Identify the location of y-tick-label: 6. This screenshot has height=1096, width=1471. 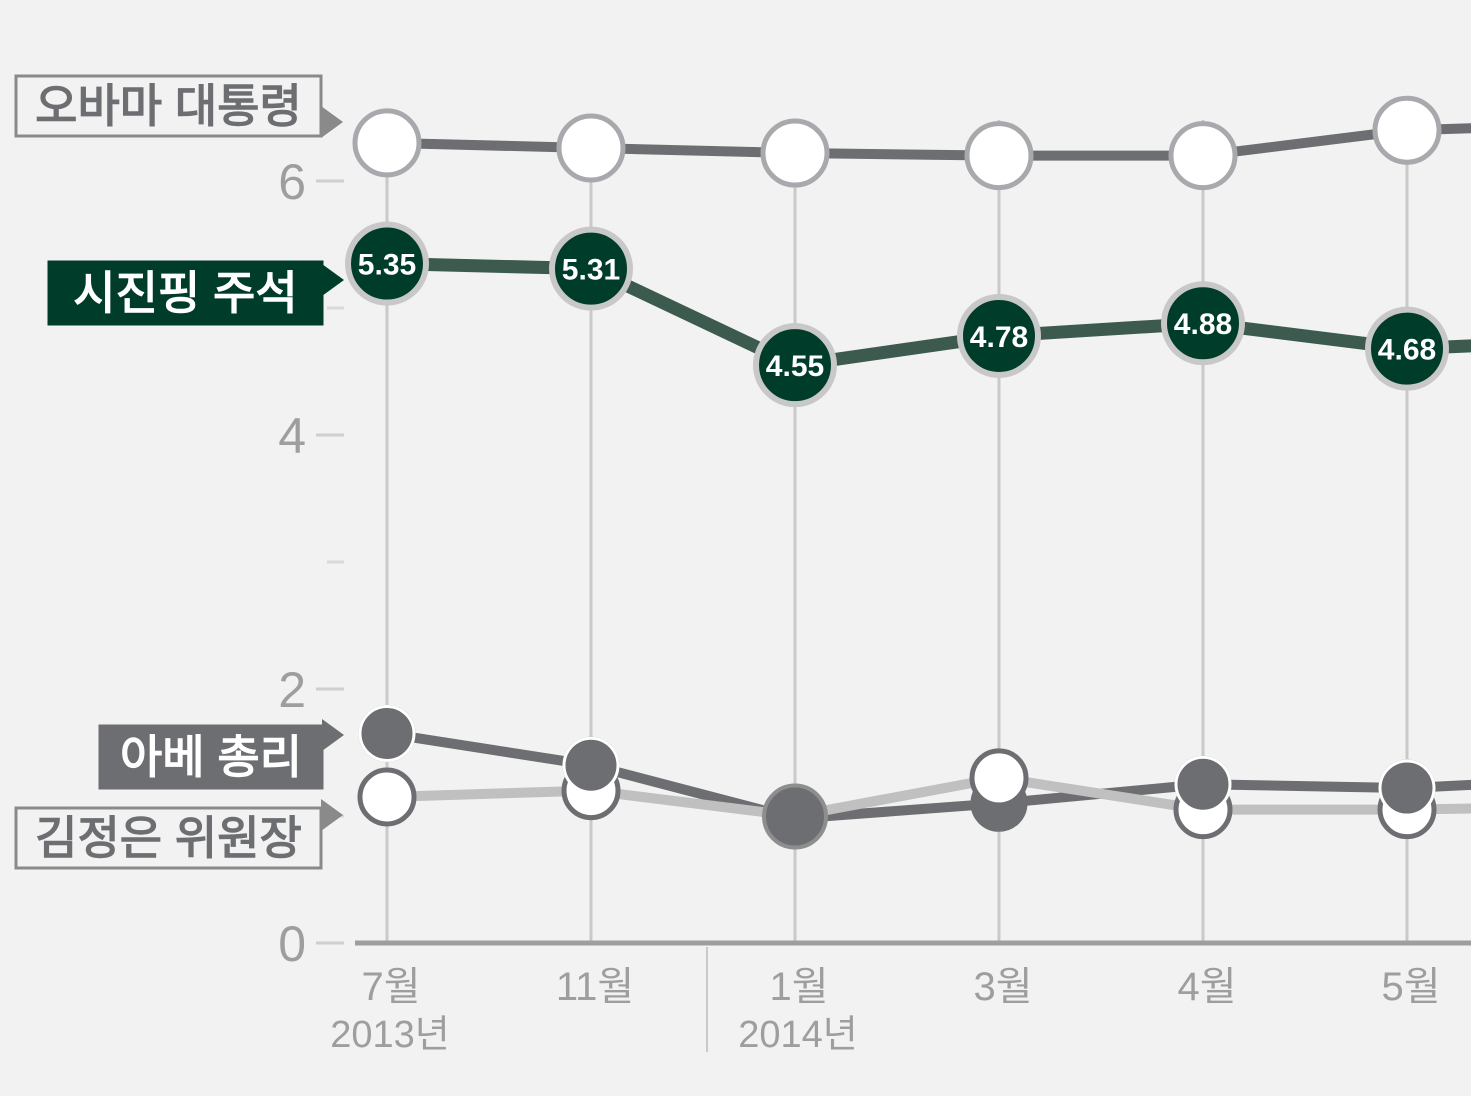
(292, 182).